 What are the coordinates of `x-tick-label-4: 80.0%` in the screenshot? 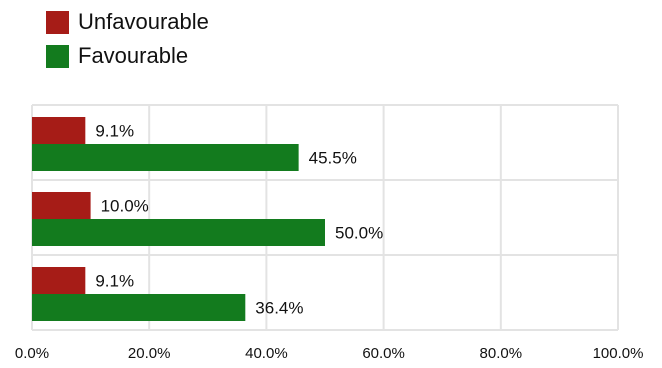 It's located at (501, 353).